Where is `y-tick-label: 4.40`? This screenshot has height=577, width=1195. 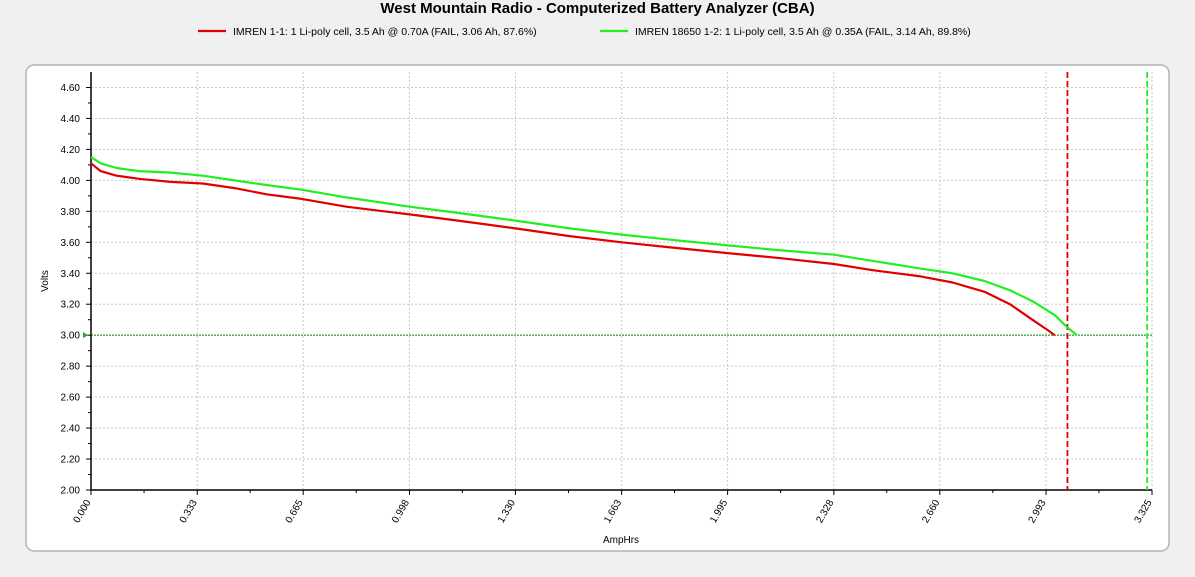
y-tick-label: 4.40 is located at coordinates (71, 119).